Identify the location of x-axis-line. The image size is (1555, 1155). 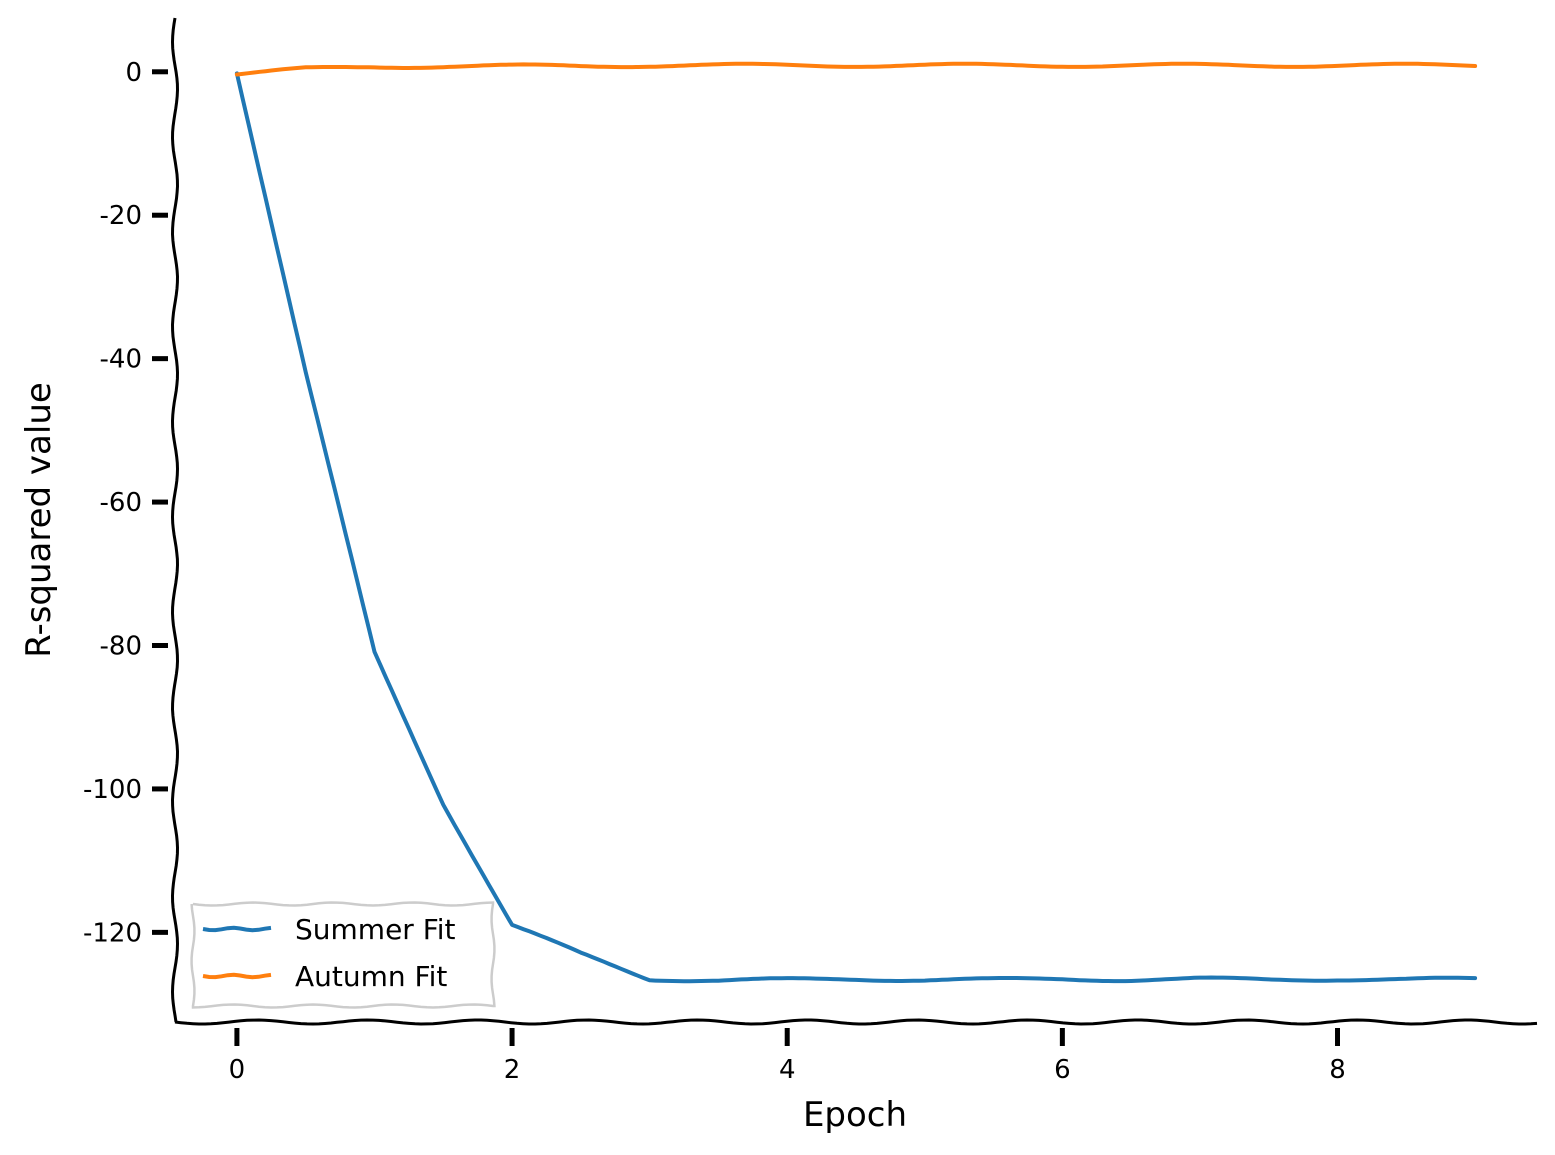
(856, 1022).